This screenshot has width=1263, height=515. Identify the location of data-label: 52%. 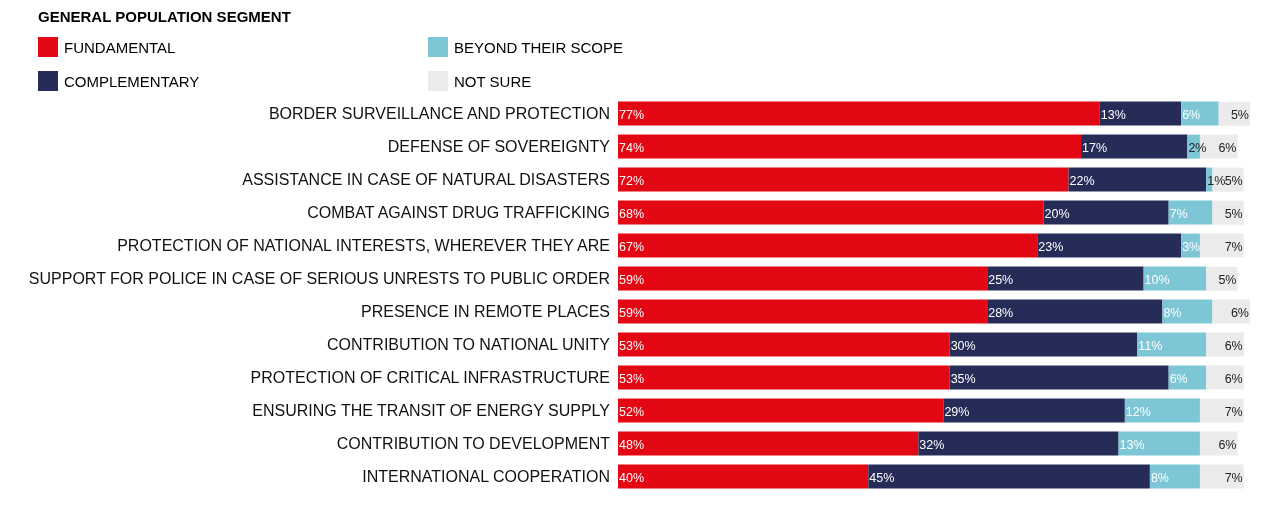
(632, 411).